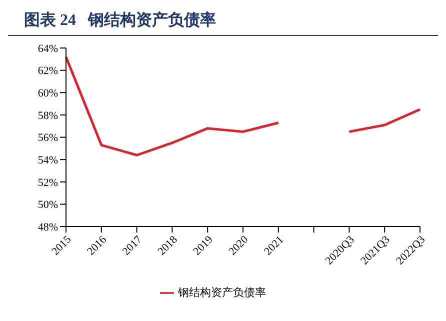 The height and width of the screenshot is (321, 446). I want to click on y-tick-label: 64%, so click(48, 48).